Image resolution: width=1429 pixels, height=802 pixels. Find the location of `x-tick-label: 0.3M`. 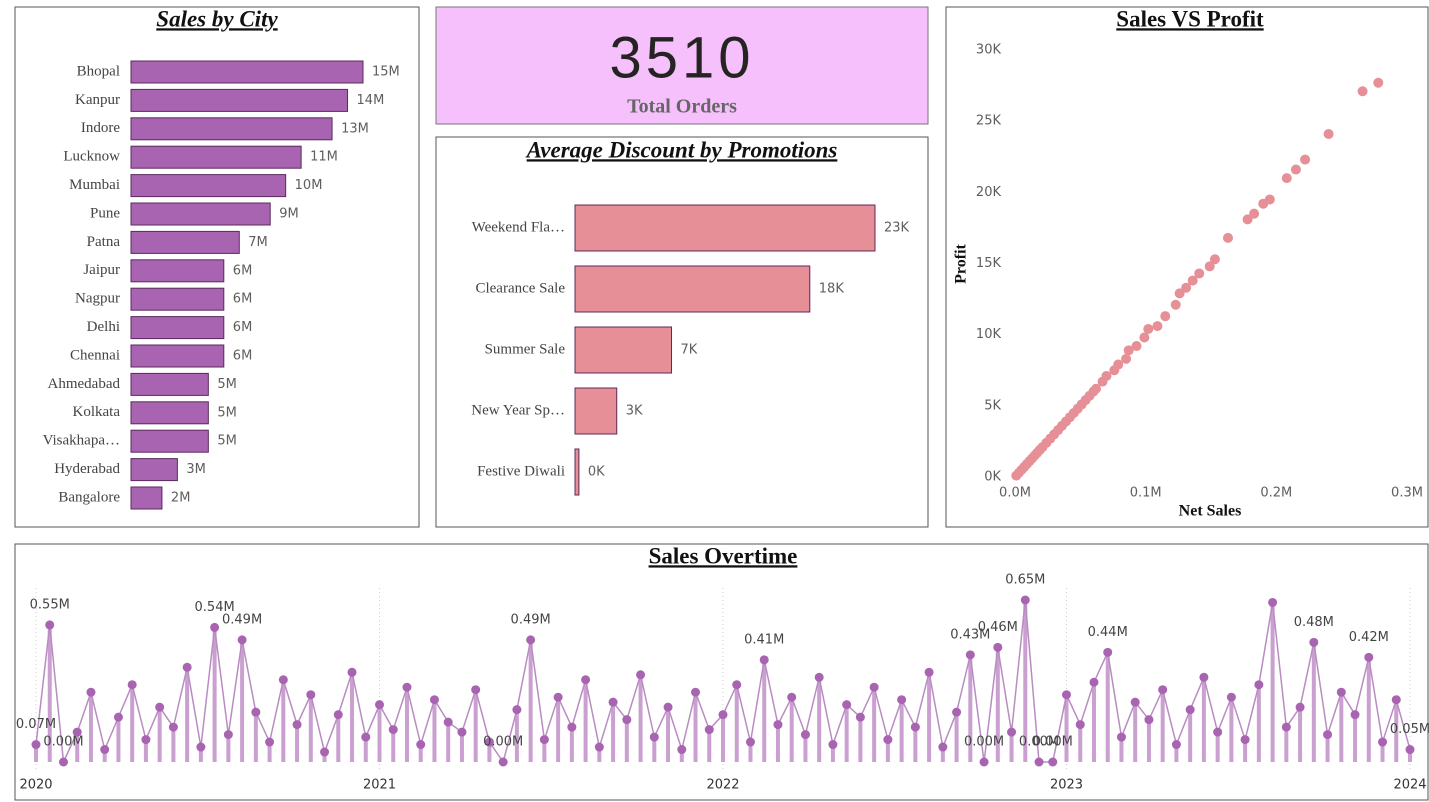

x-tick-label: 0.3M is located at coordinates (1407, 493).